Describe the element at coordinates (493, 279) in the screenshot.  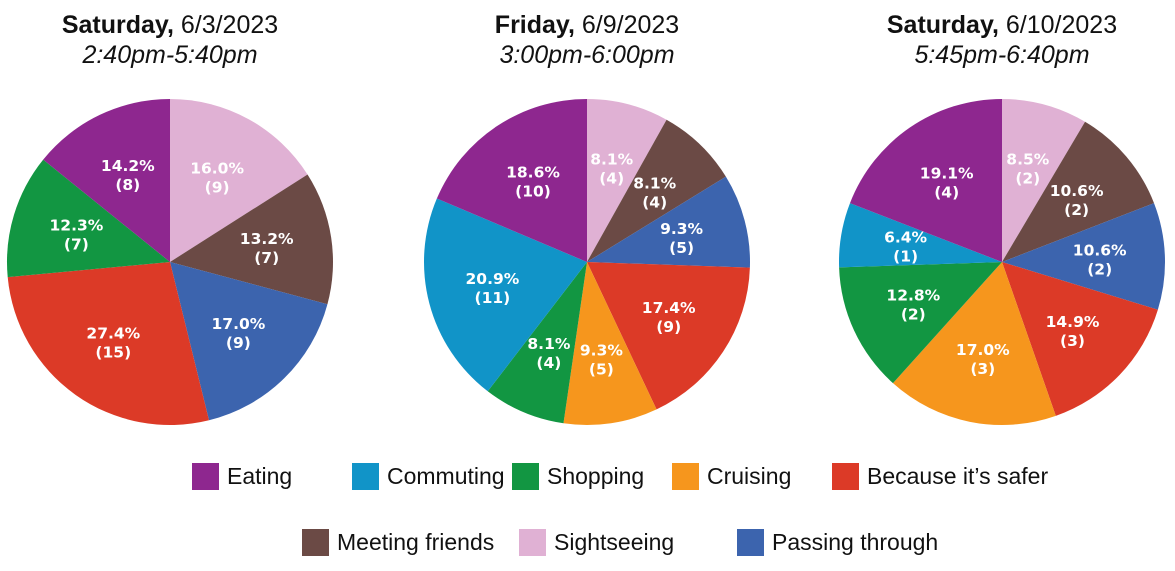
I see `slice-percent-label: 20.9%` at that location.